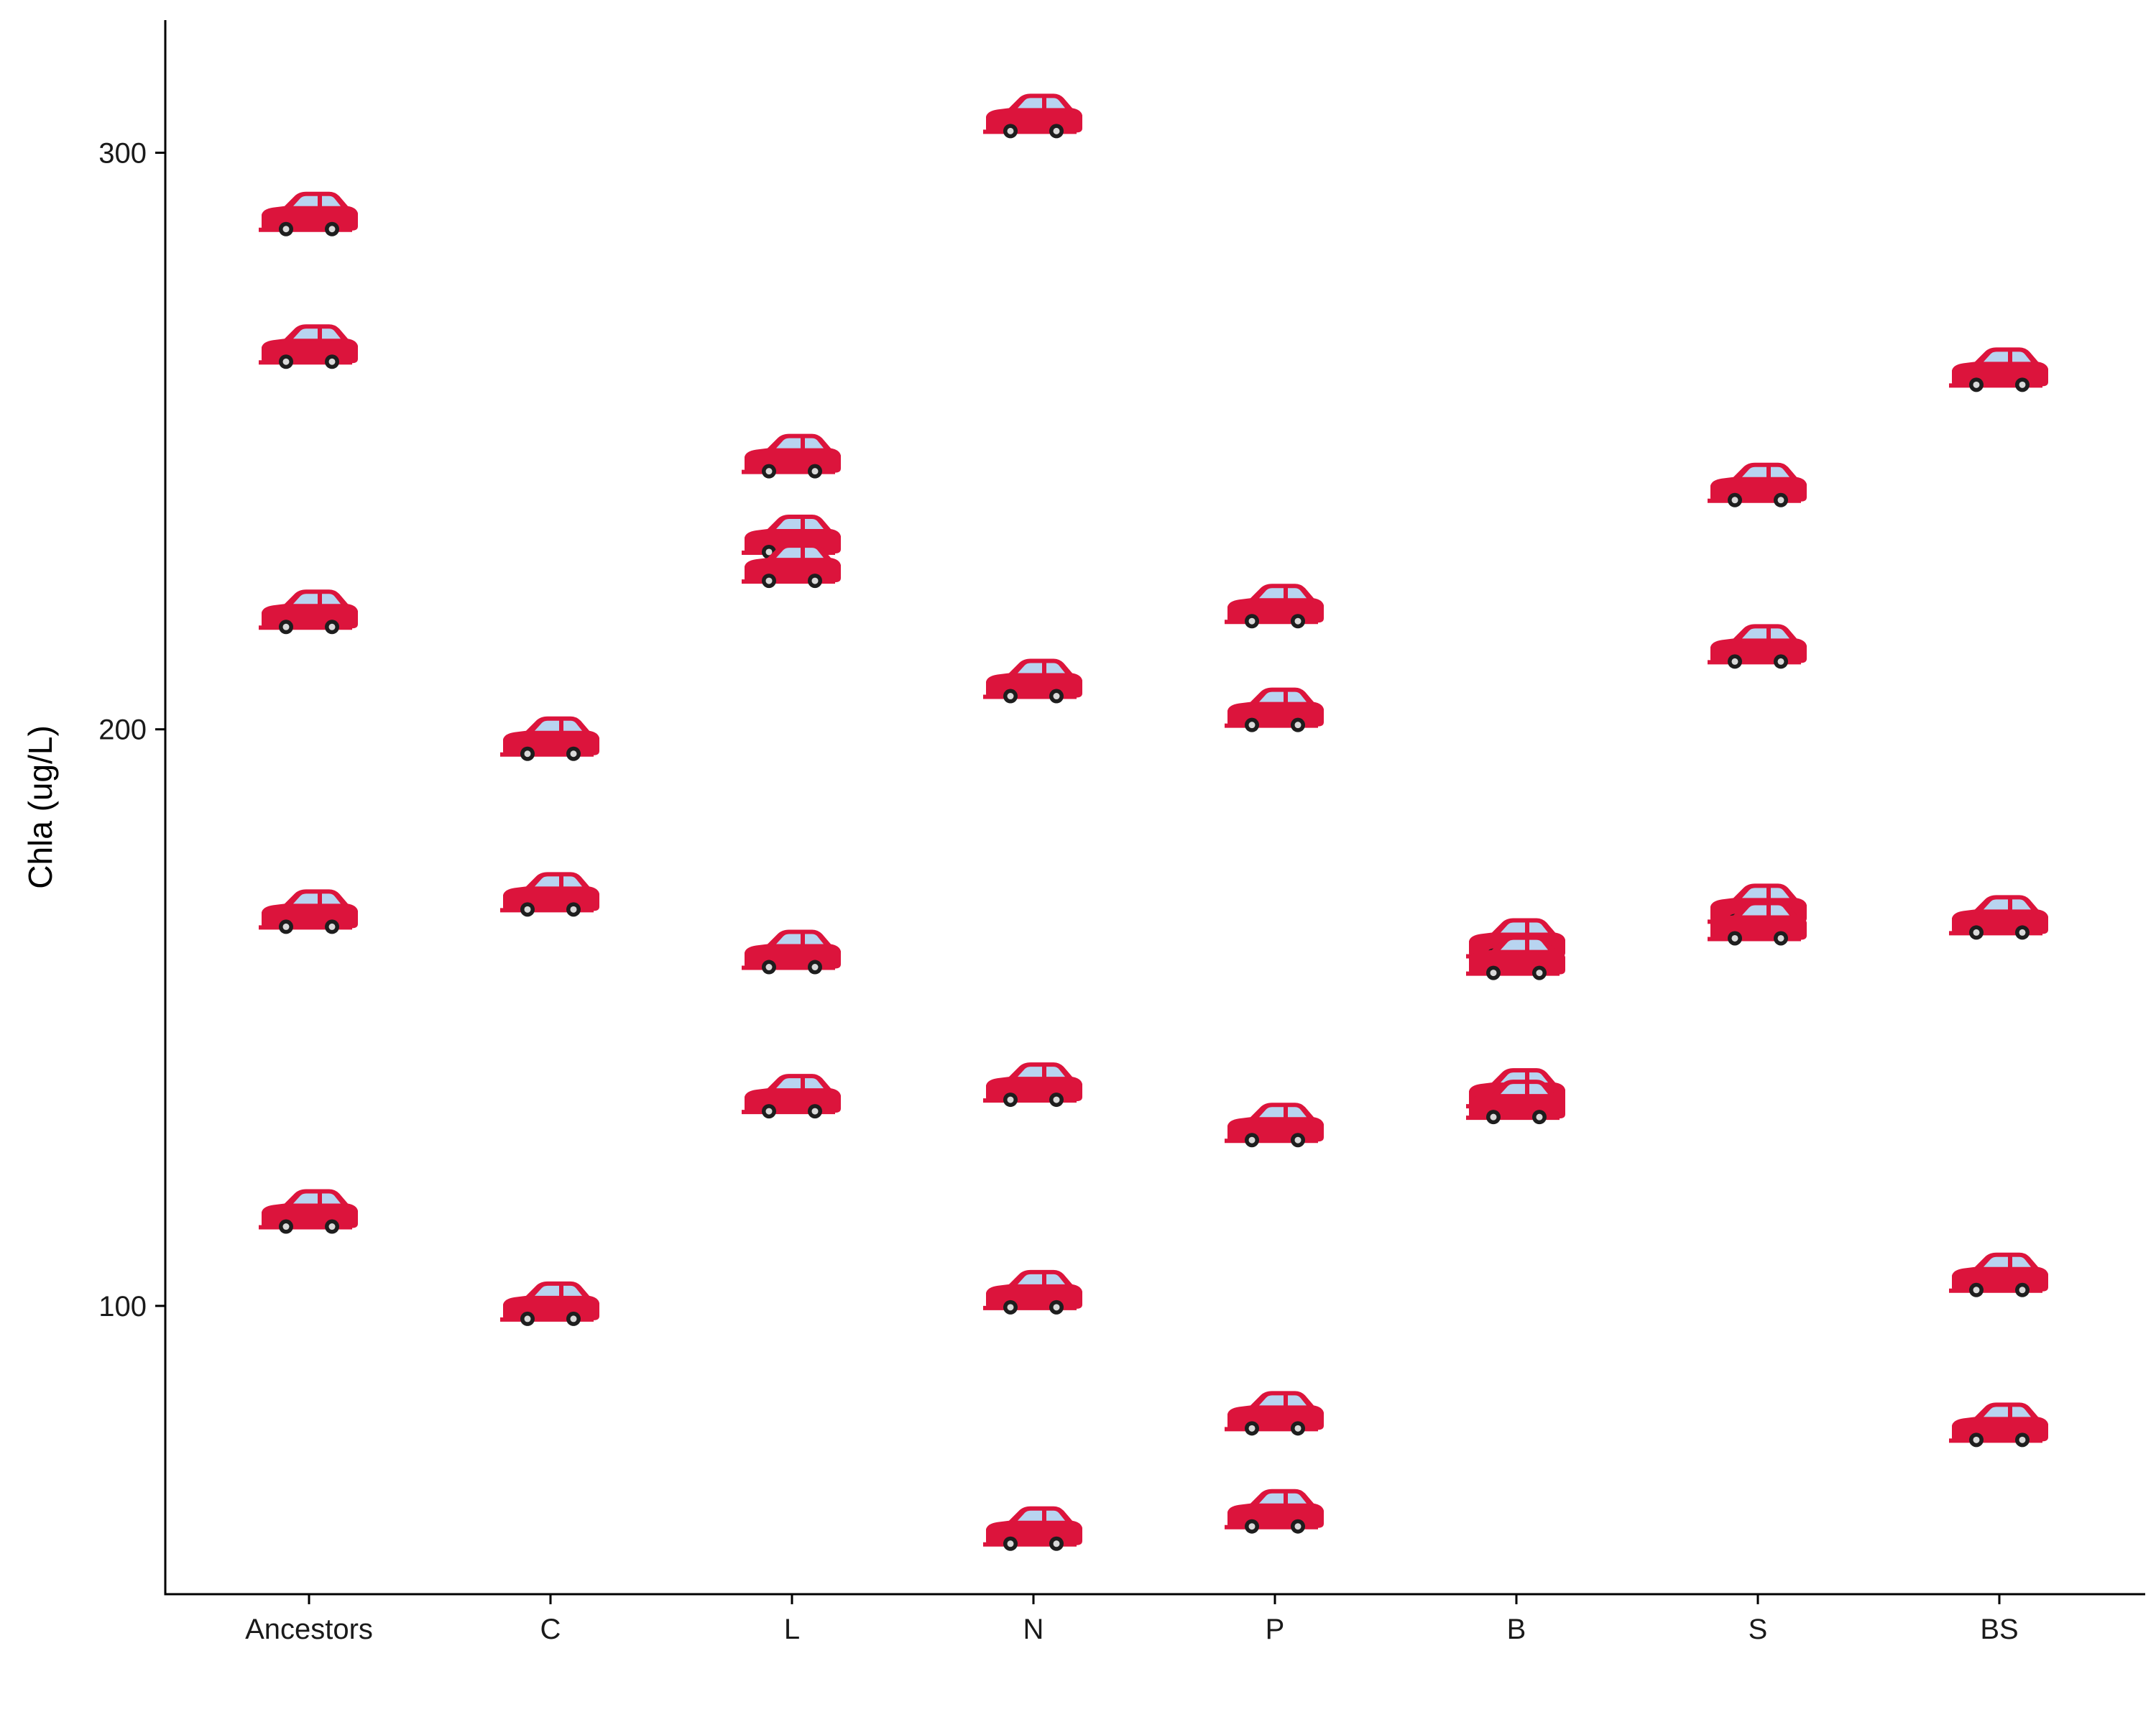 The image size is (2156, 1725). Describe the element at coordinates (123, 1306) in the screenshot. I see `y-tick-label: 100` at that location.